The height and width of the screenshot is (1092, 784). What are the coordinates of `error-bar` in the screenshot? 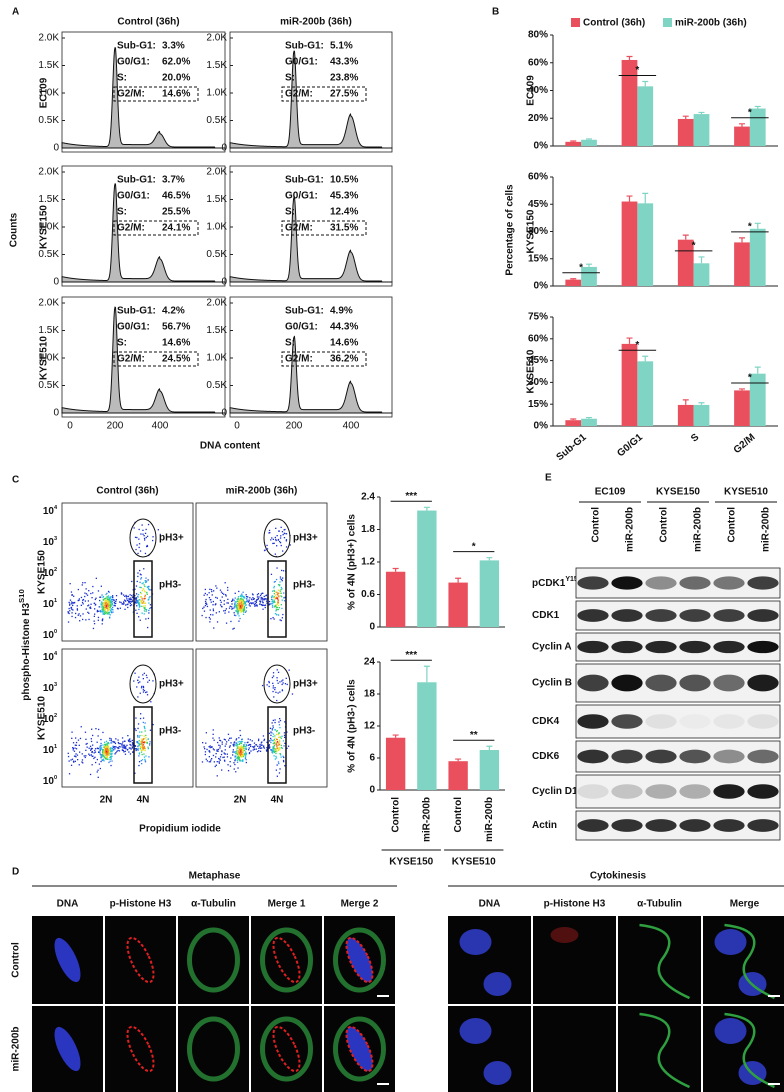 It's located at (645, 198).